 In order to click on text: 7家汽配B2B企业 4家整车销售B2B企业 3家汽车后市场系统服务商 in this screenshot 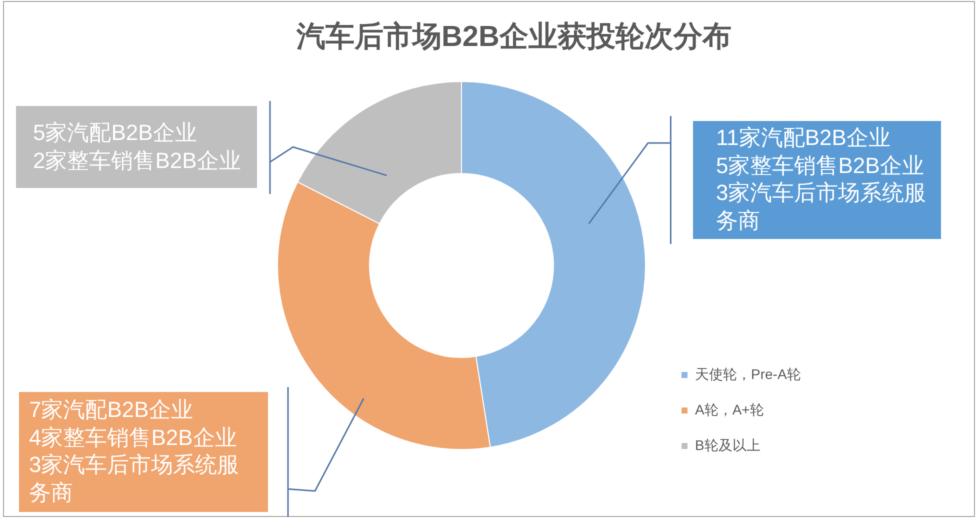, I will do `click(143, 452)`.